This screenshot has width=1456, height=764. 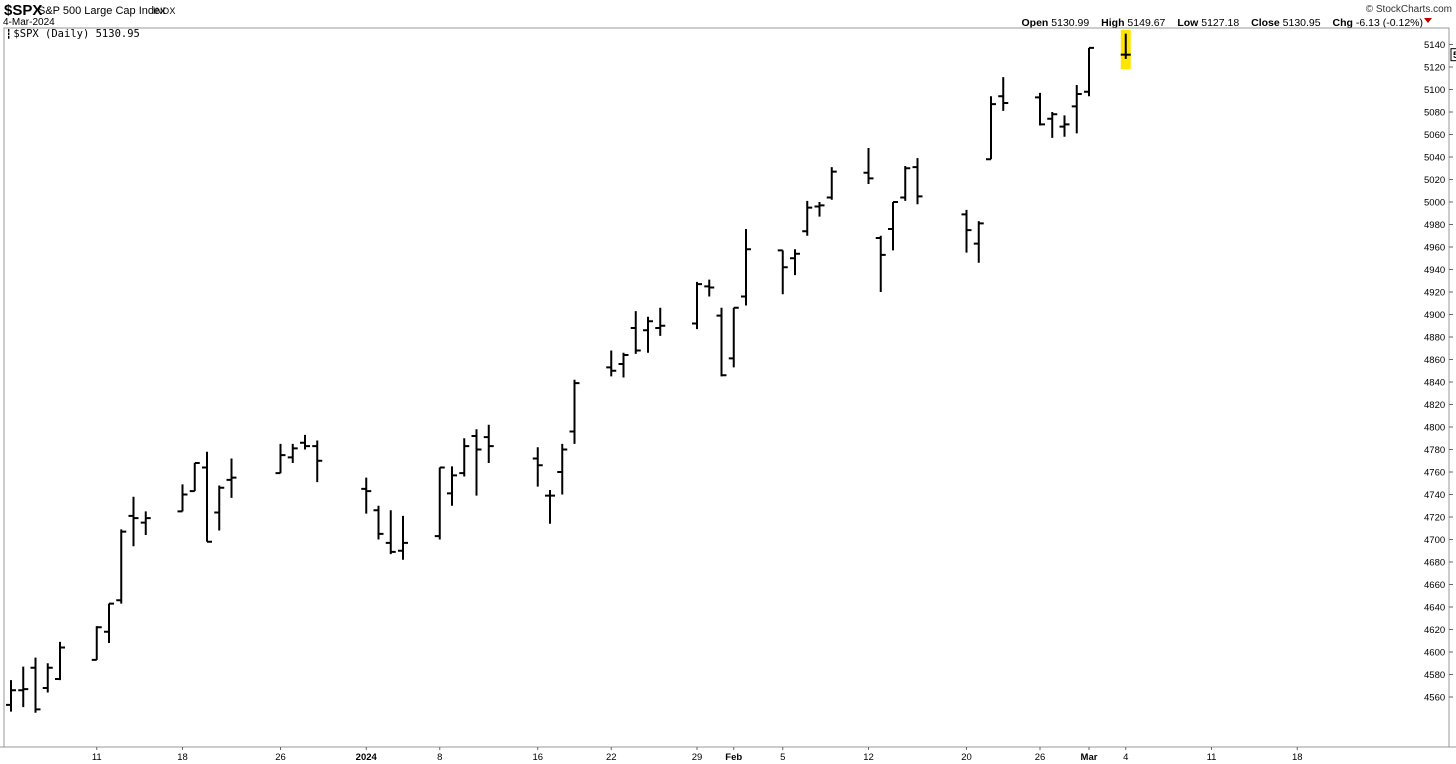 I want to click on x-tick-label: 16, so click(x=537, y=757).